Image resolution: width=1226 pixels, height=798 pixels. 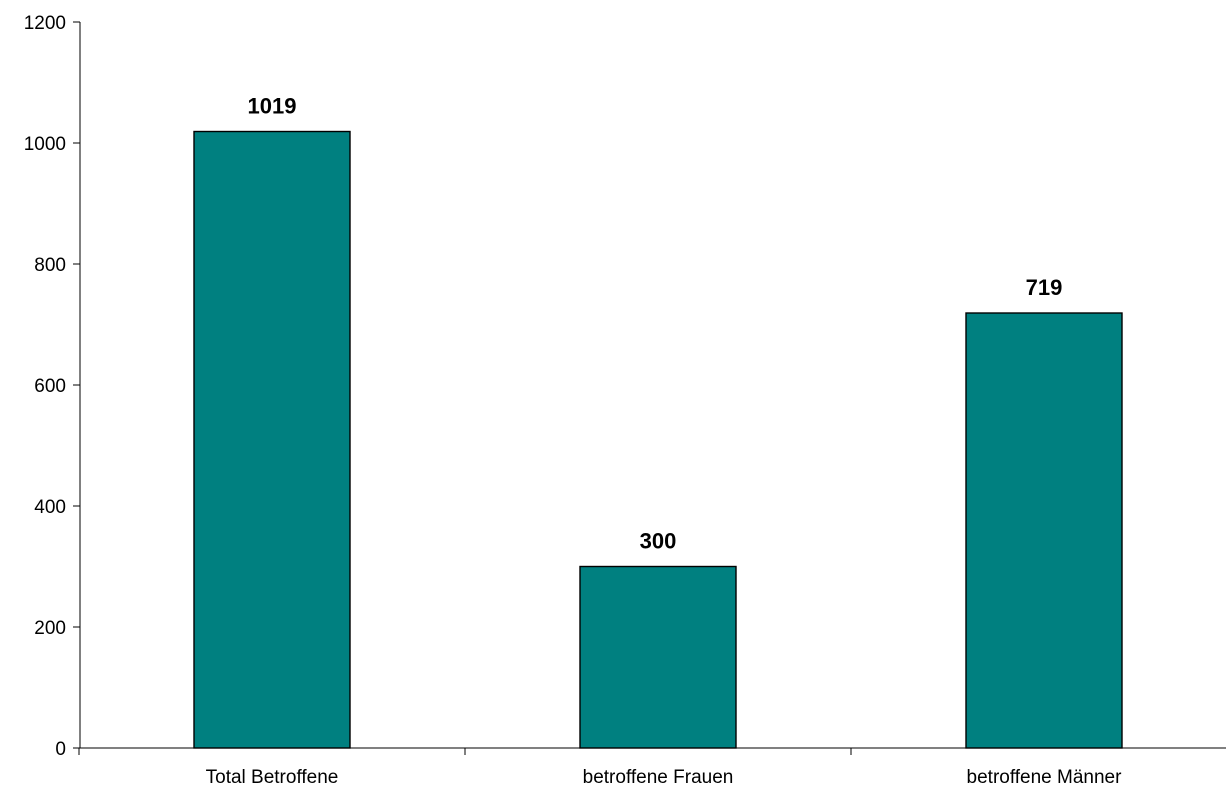 I want to click on y-tick-label: 1000, so click(x=45, y=144).